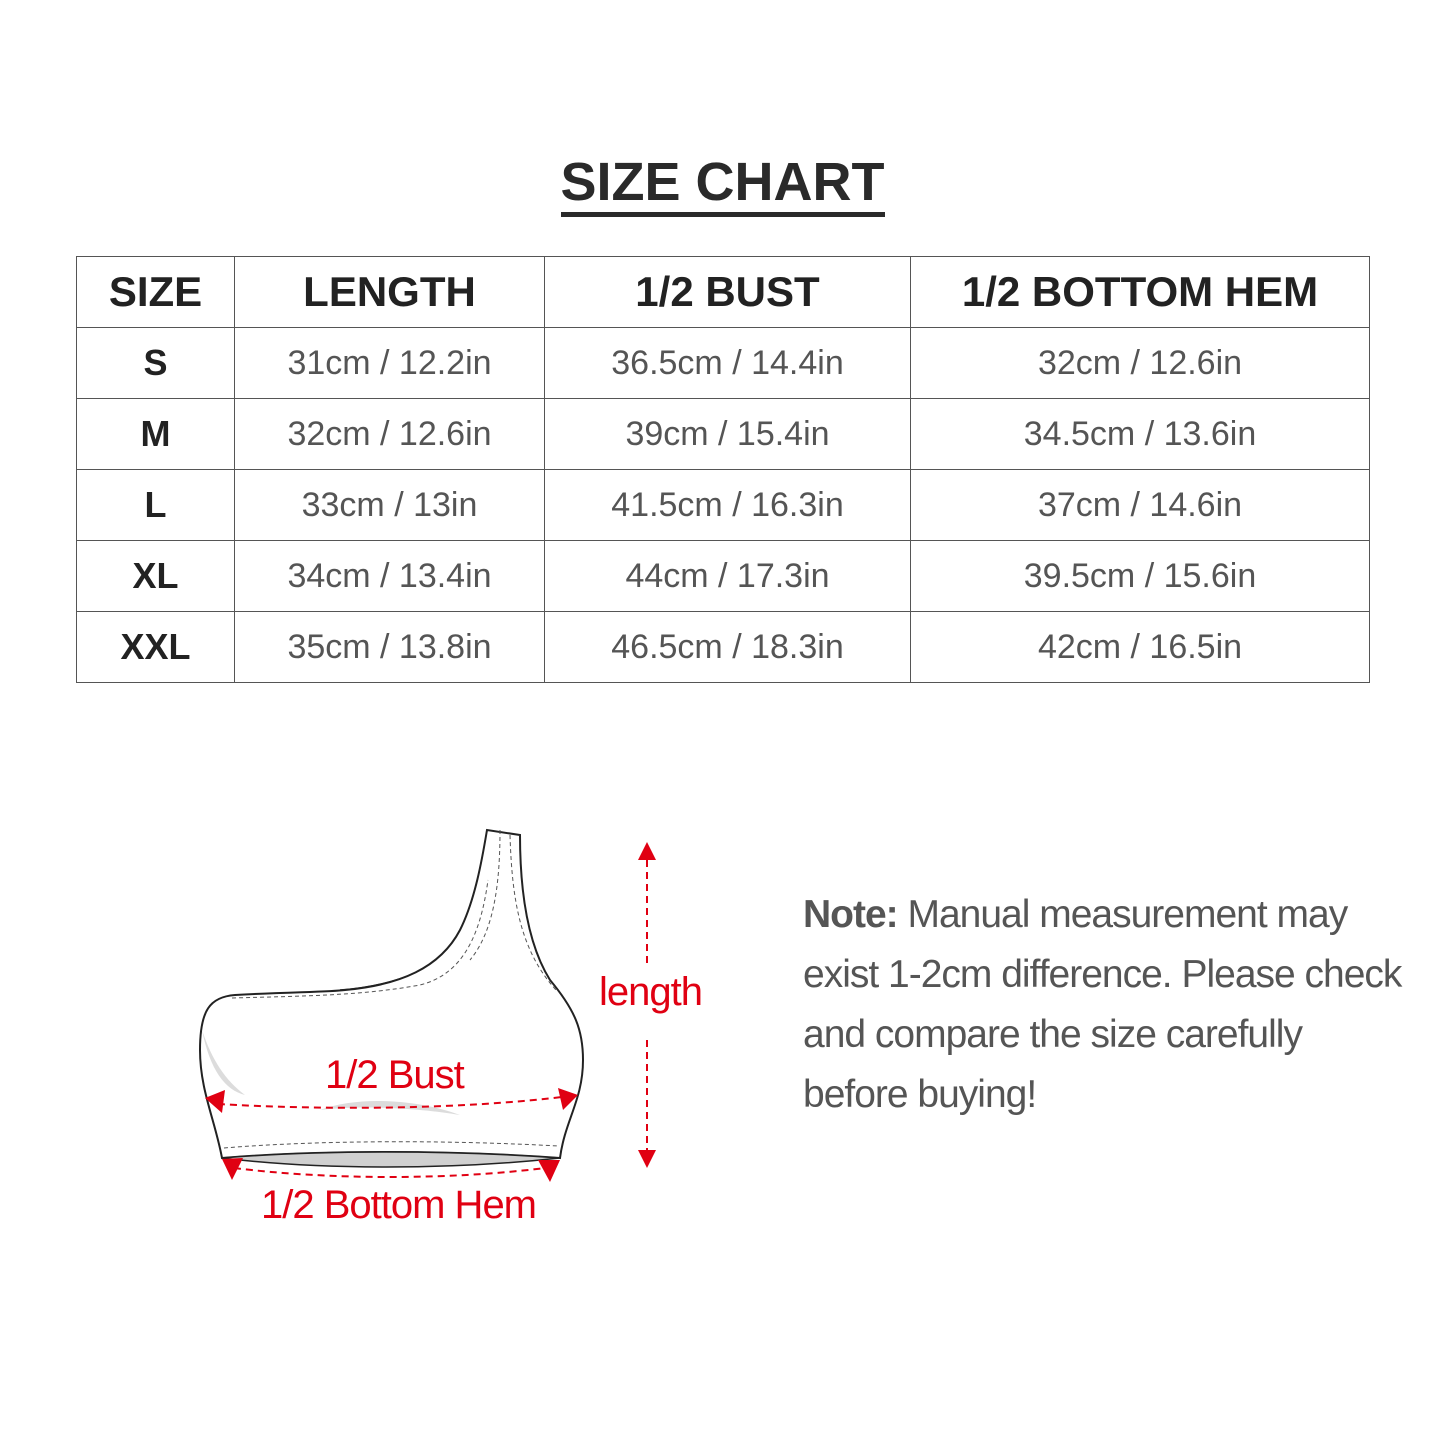  I want to click on hem-arrow-right, so click(549, 1171).